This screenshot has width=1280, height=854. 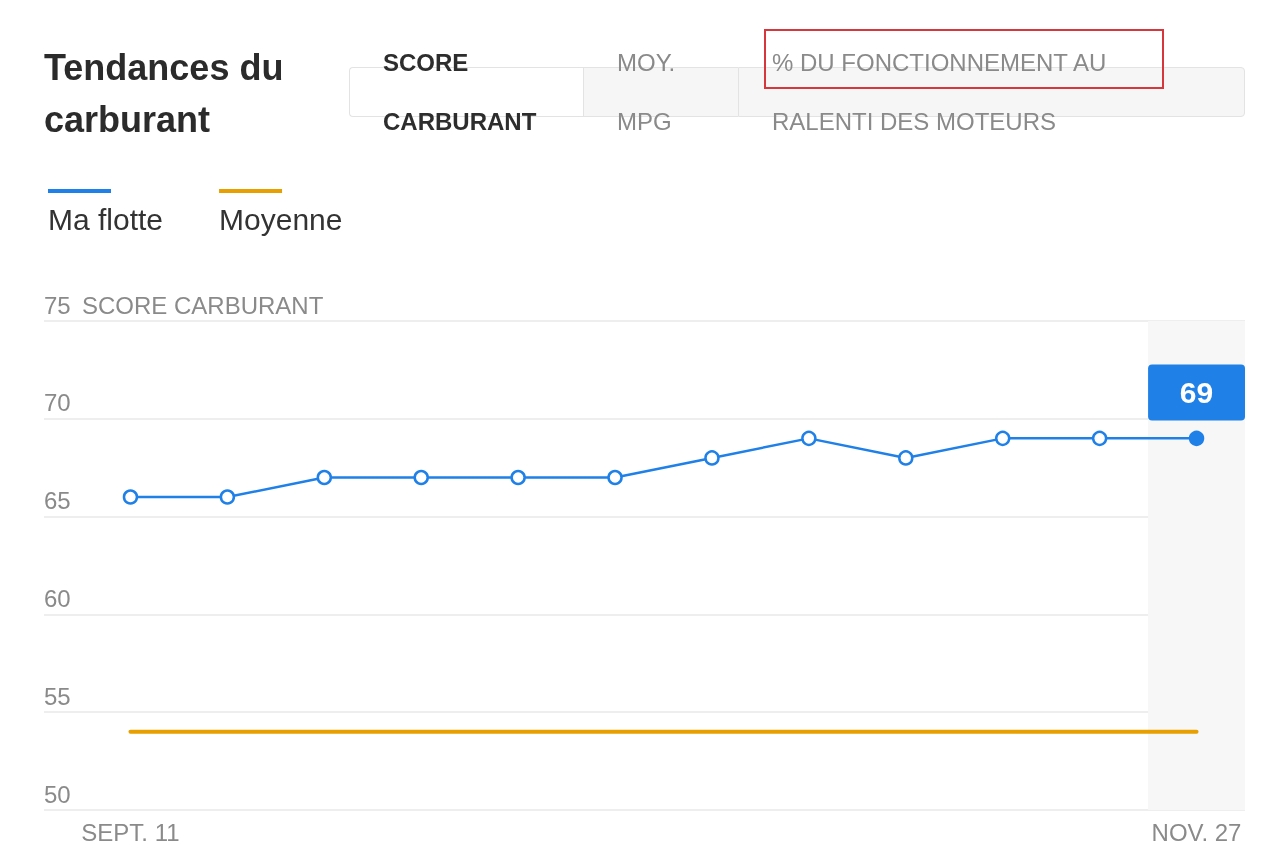 What do you see at coordinates (106, 219) in the screenshot?
I see `legend-label: Ma flotte` at bounding box center [106, 219].